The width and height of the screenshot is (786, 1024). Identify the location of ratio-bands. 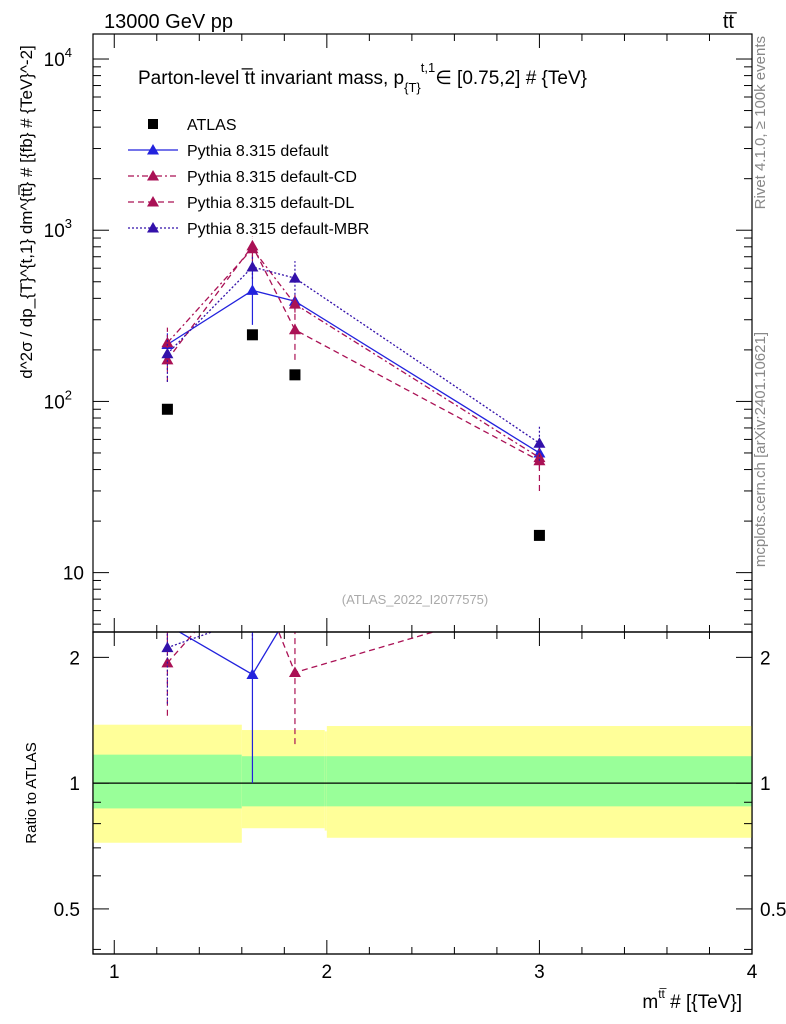
(422, 783).